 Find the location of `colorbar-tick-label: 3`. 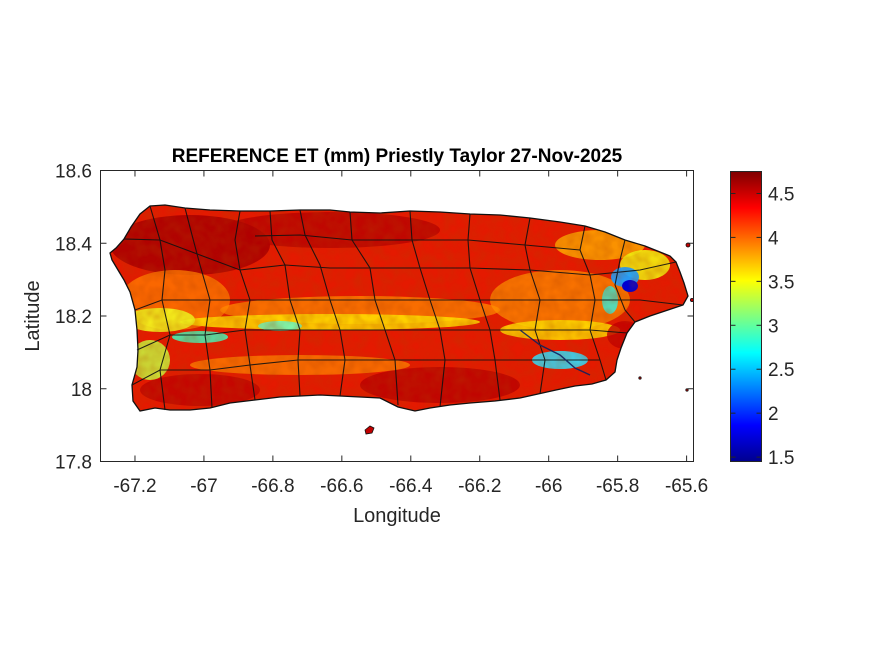

colorbar-tick-label: 3 is located at coordinates (773, 326).